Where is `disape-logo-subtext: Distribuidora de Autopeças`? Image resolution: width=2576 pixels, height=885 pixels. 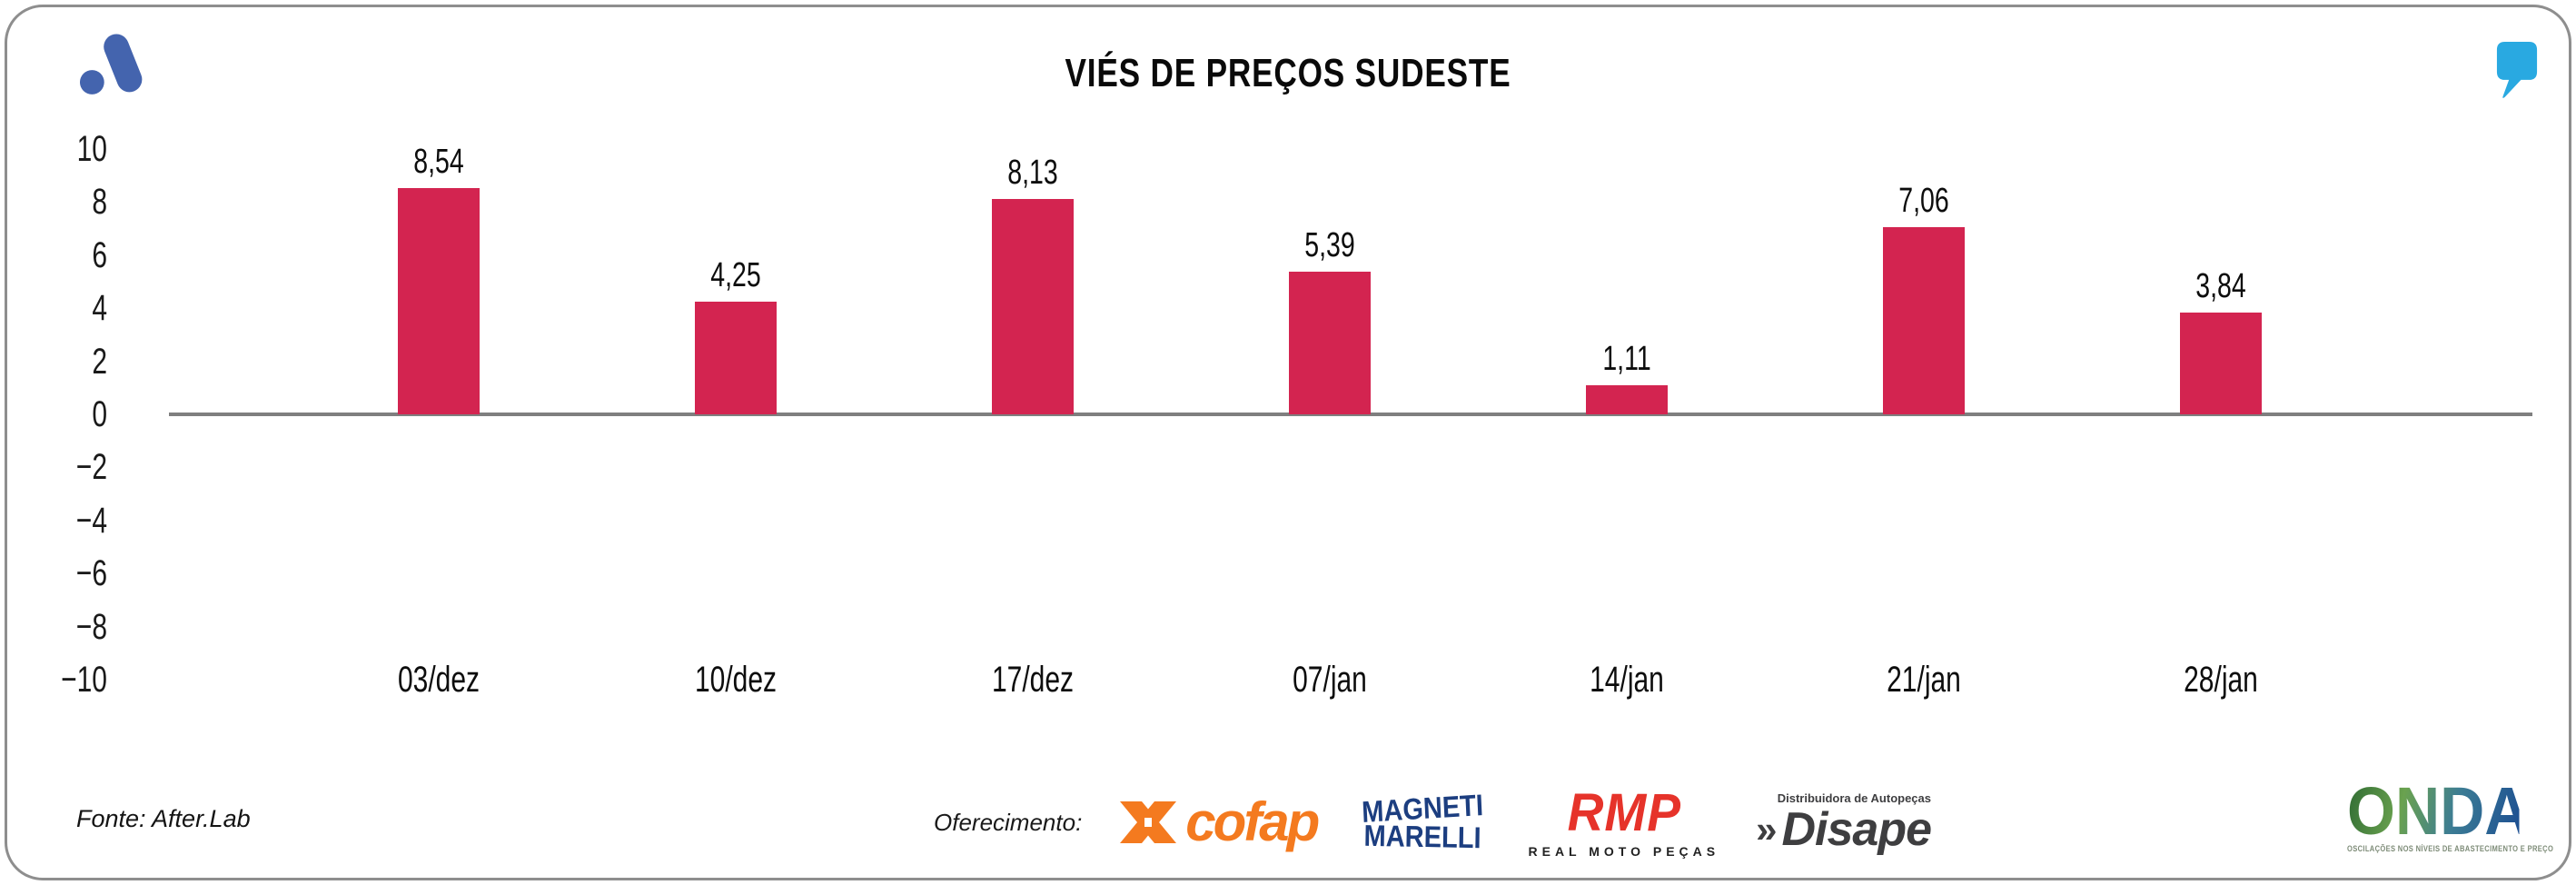
disape-logo-subtext: Distribuidora de Autopeças is located at coordinates (1854, 798).